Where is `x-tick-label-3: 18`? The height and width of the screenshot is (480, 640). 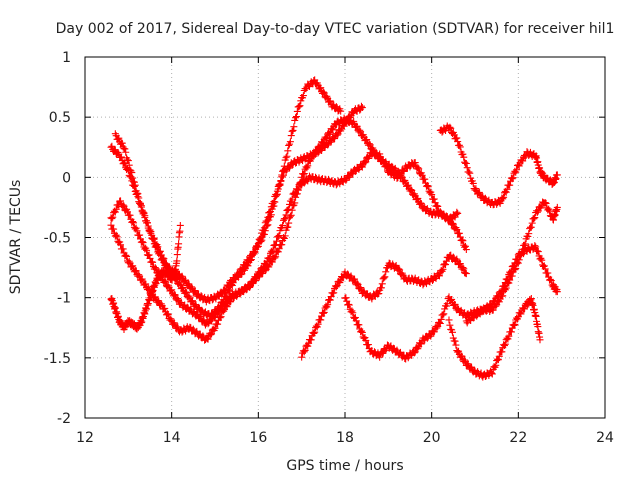 x-tick-label-3: 18 is located at coordinates (345, 438).